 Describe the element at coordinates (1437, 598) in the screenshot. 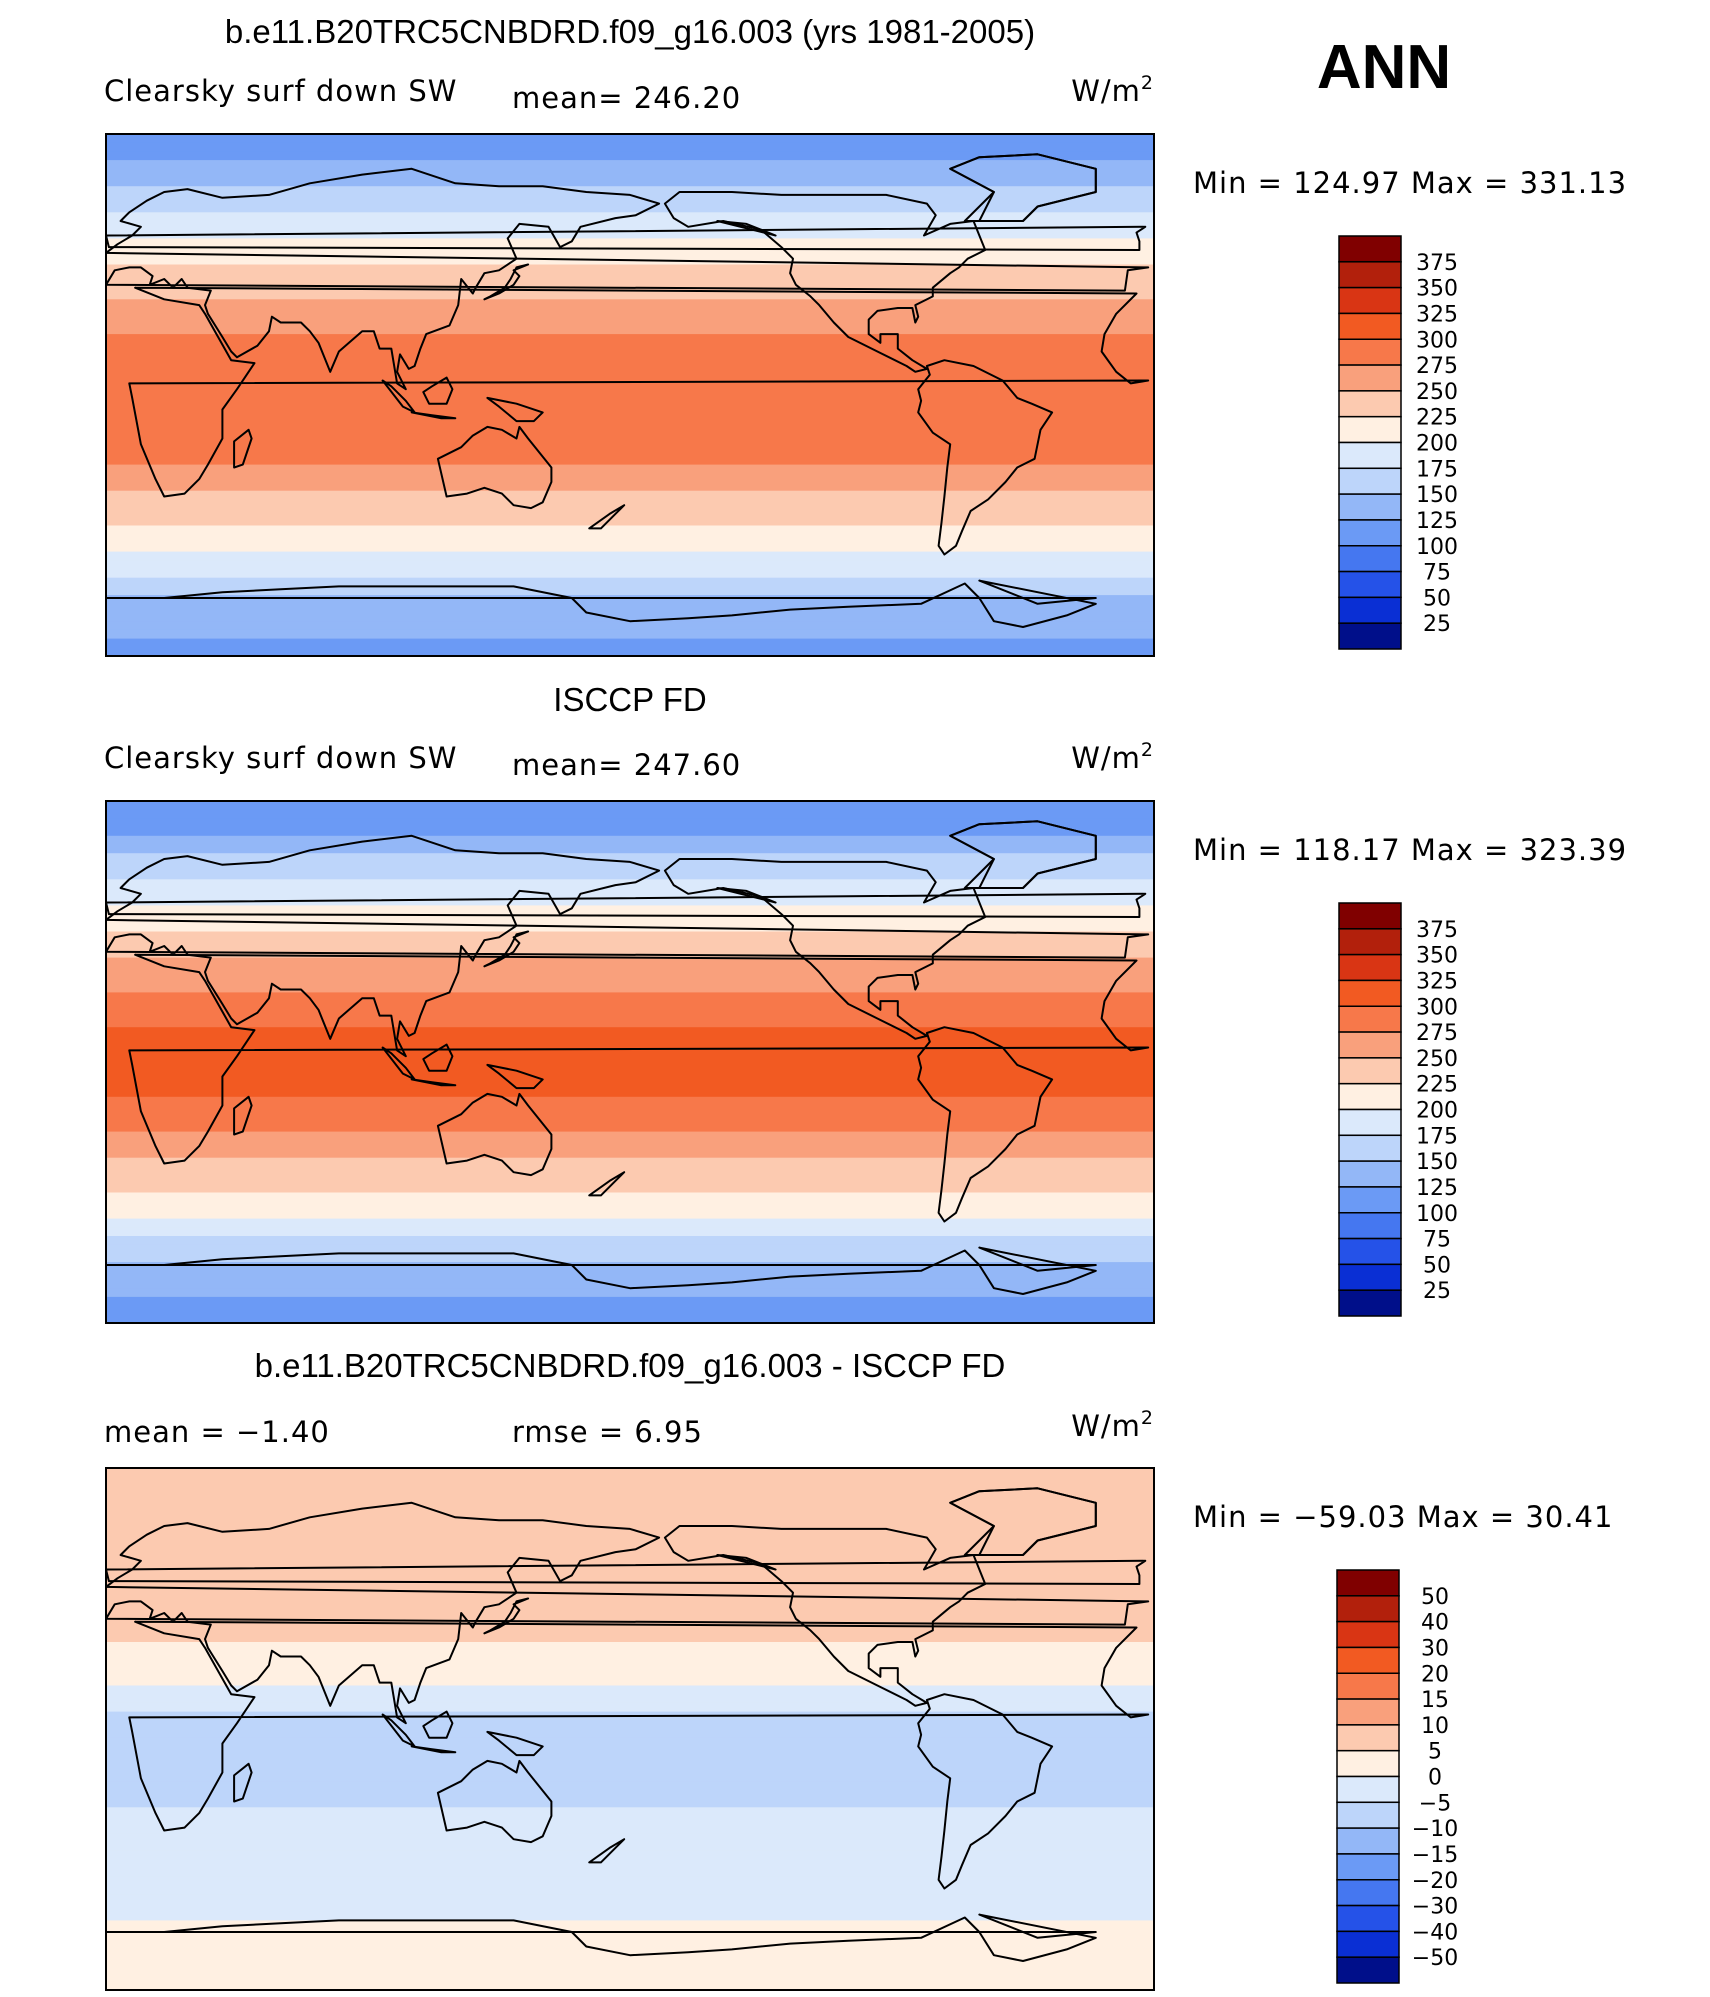

I see `colorbar-tick-label: 50` at that location.